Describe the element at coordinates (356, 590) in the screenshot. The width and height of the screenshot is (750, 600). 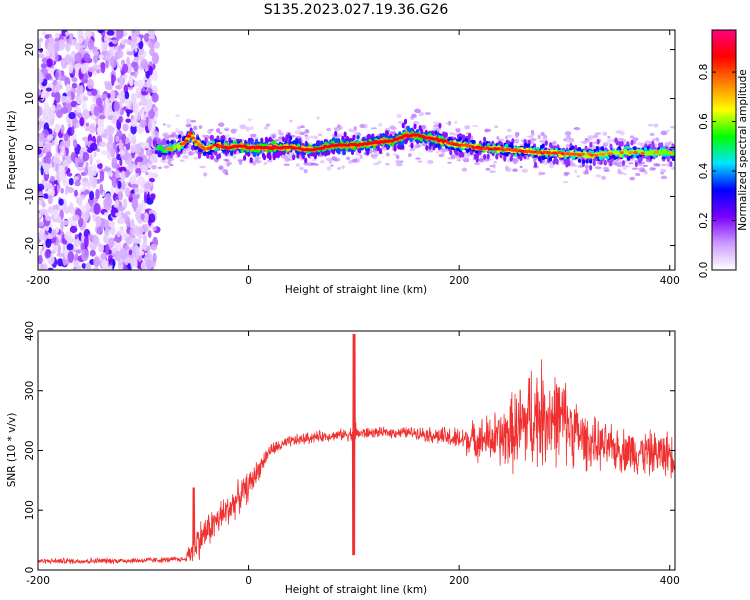
I see `snr-x-axis-label: Height of straight line (km)` at that location.